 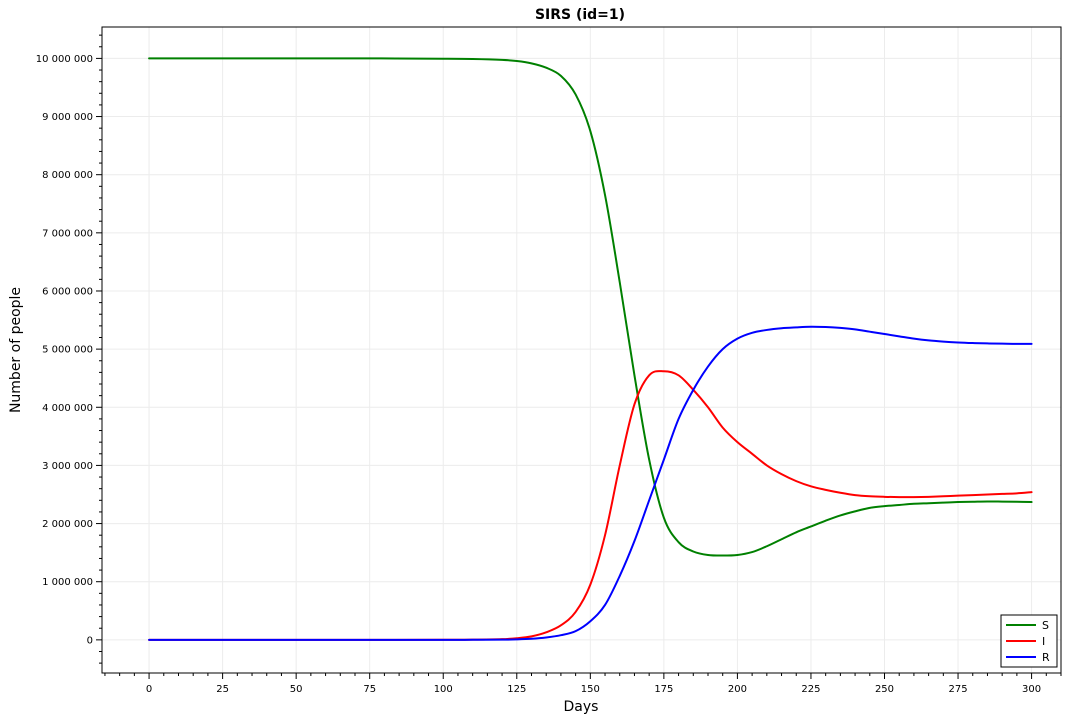 I want to click on y-tick-label: 5 000 000, so click(x=67, y=350).